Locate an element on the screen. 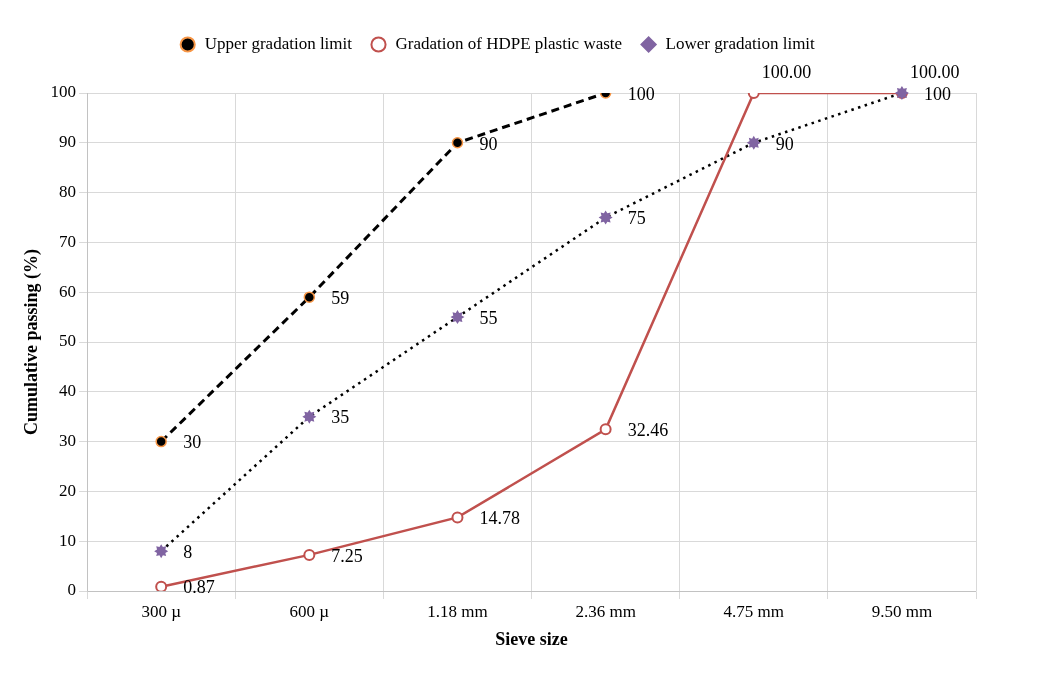  y-tick-label: 10 is located at coordinates (68, 540).